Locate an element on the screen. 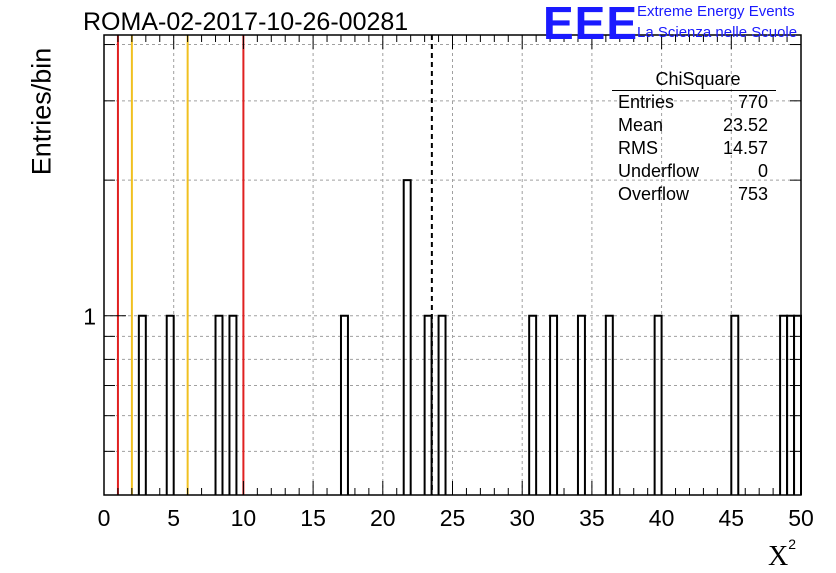  stats-label: Underflow is located at coordinates (659, 171).